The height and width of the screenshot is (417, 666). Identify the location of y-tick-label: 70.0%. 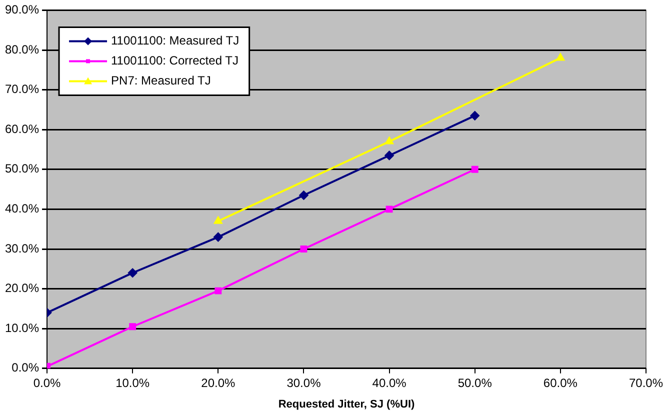
(22, 89).